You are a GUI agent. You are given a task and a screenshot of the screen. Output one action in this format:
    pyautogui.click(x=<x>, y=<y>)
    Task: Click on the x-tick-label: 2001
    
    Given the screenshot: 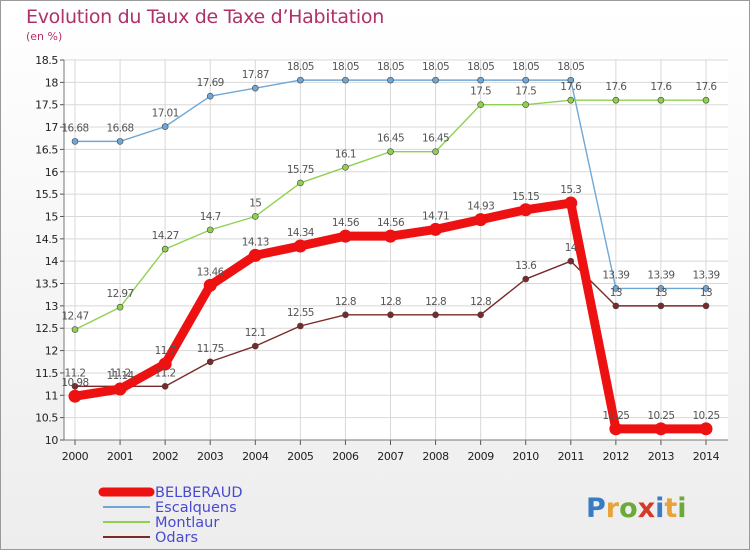 What is the action you would take?
    pyautogui.click(x=120, y=456)
    